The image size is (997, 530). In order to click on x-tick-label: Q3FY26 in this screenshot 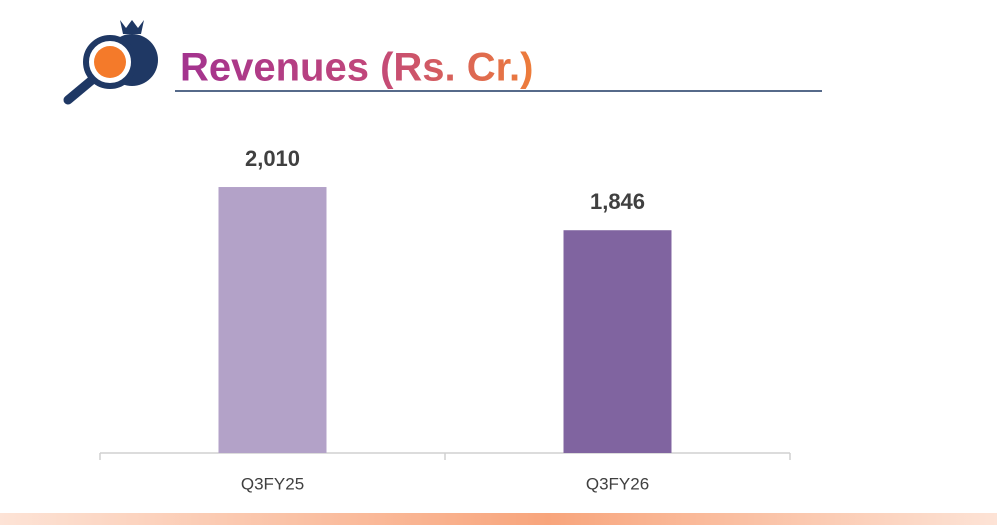, I will do `click(617, 483)`.